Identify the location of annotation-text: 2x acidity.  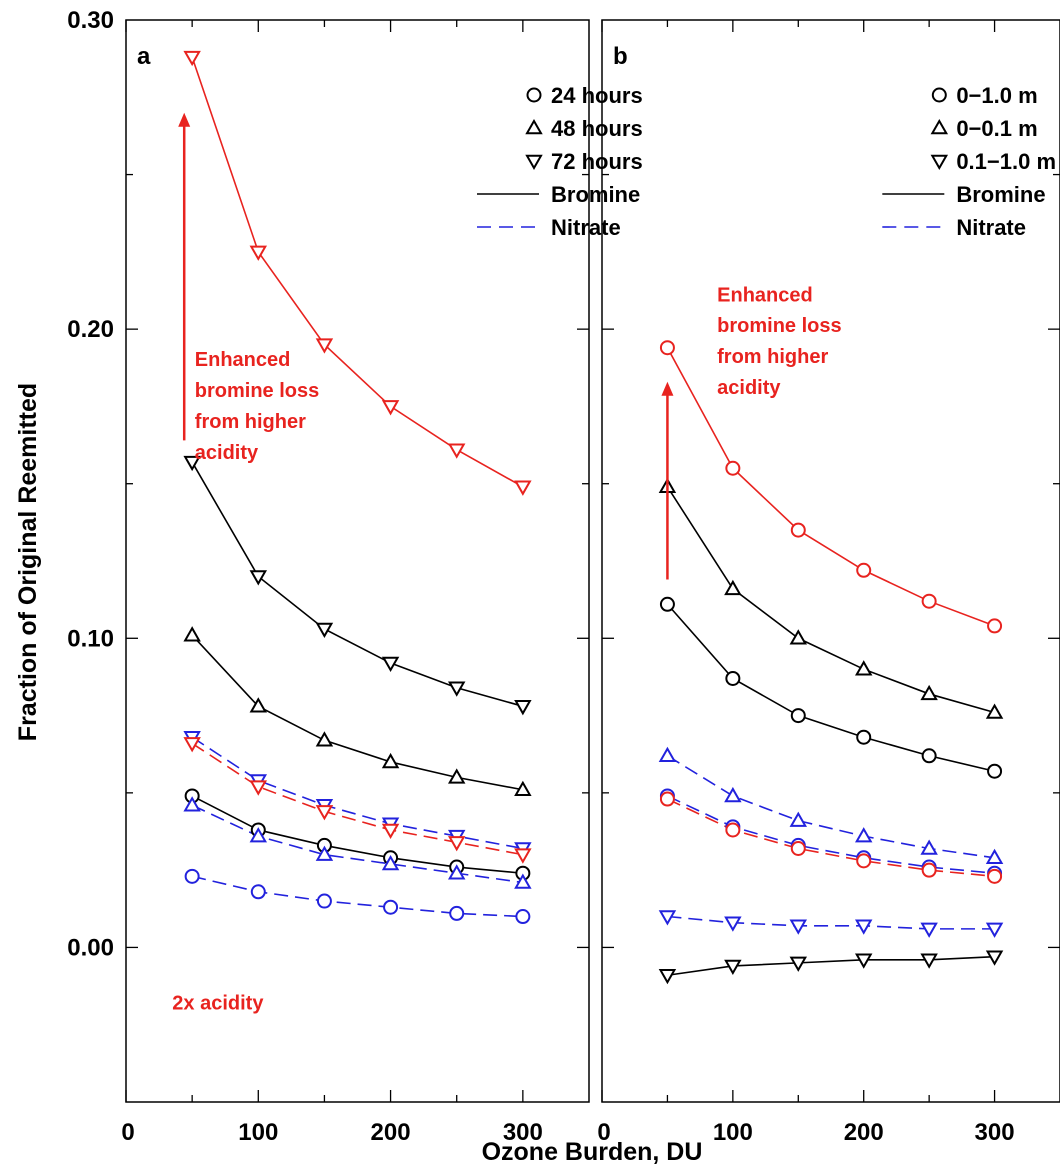
(218, 1003).